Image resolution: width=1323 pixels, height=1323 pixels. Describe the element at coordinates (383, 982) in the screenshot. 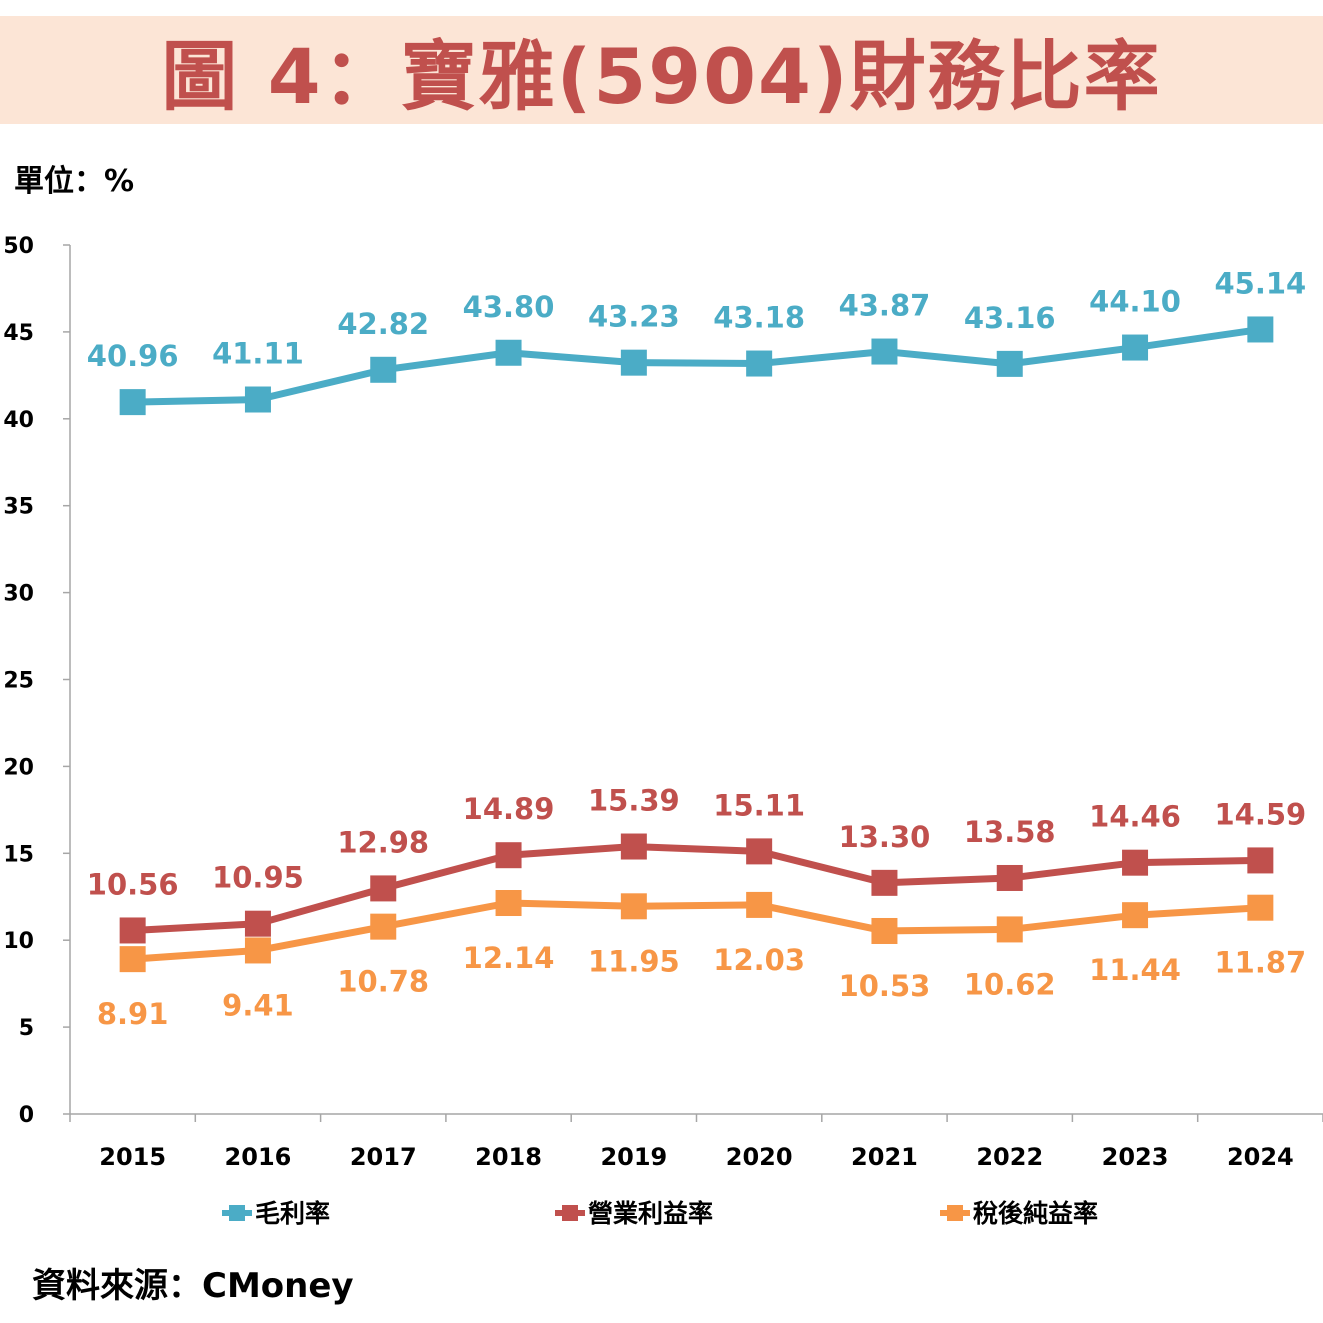

I see `data-label: 10.78` at that location.